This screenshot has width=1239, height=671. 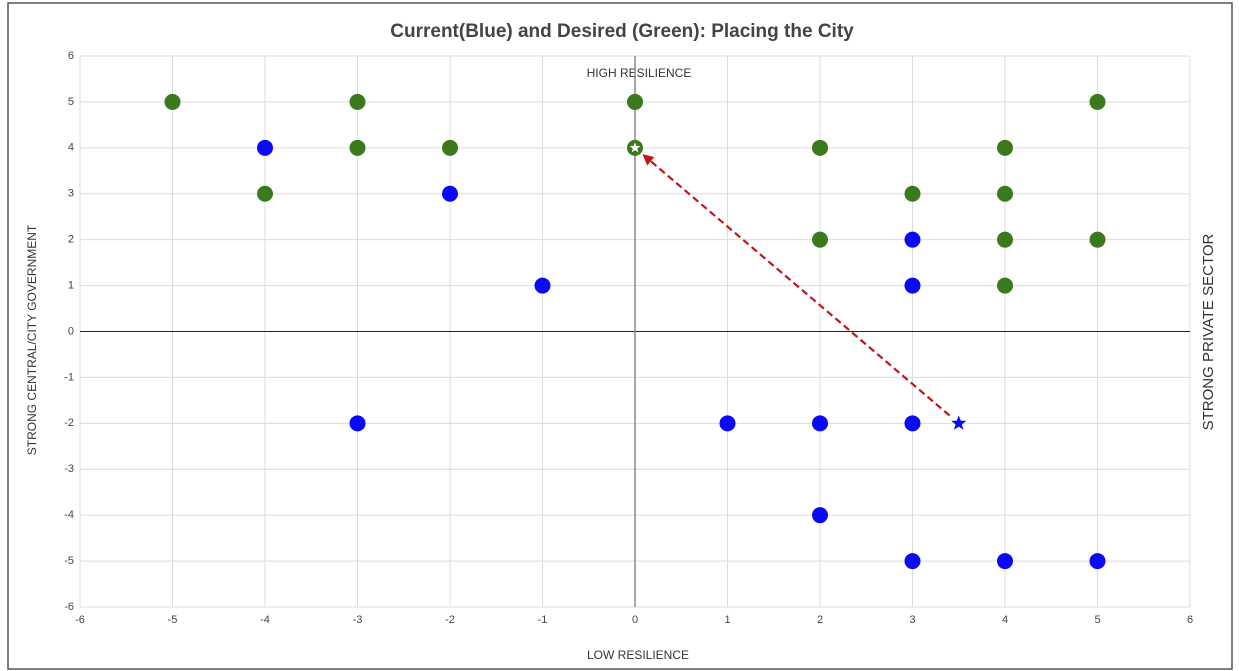 I want to click on arrow, so click(x=796, y=285).